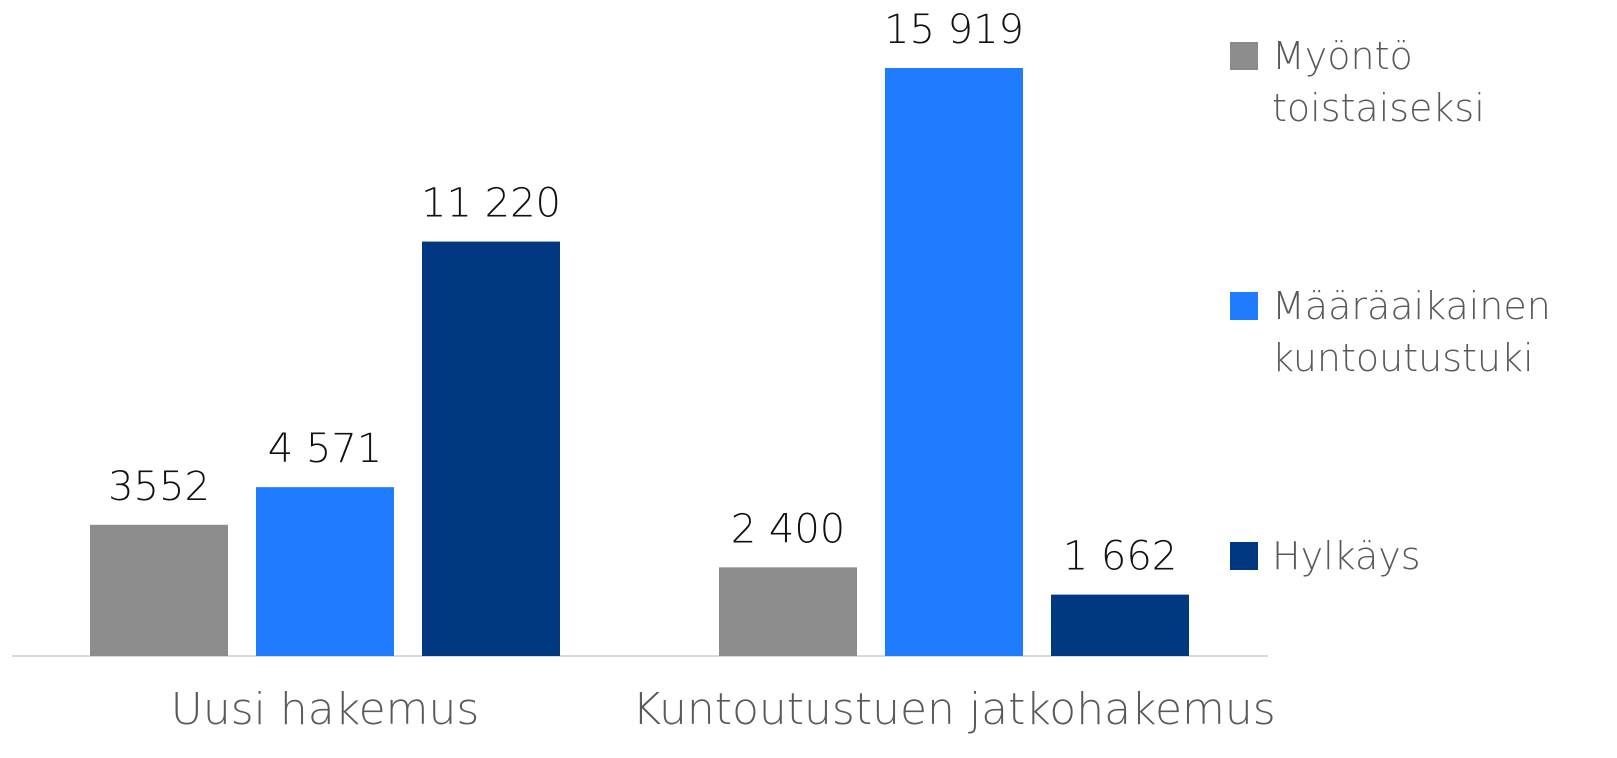 This screenshot has height=758, width=1617. I want to click on legend-label: Hylkäys, so click(1346, 556).